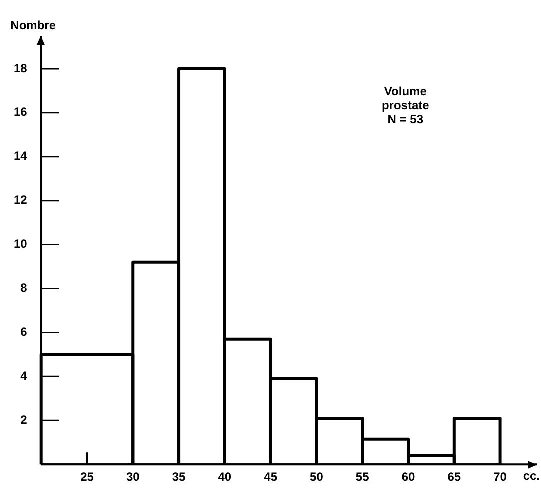 The image size is (541, 495). What do you see at coordinates (317, 477) in the screenshot?
I see `x-tick-label: 50` at bounding box center [317, 477].